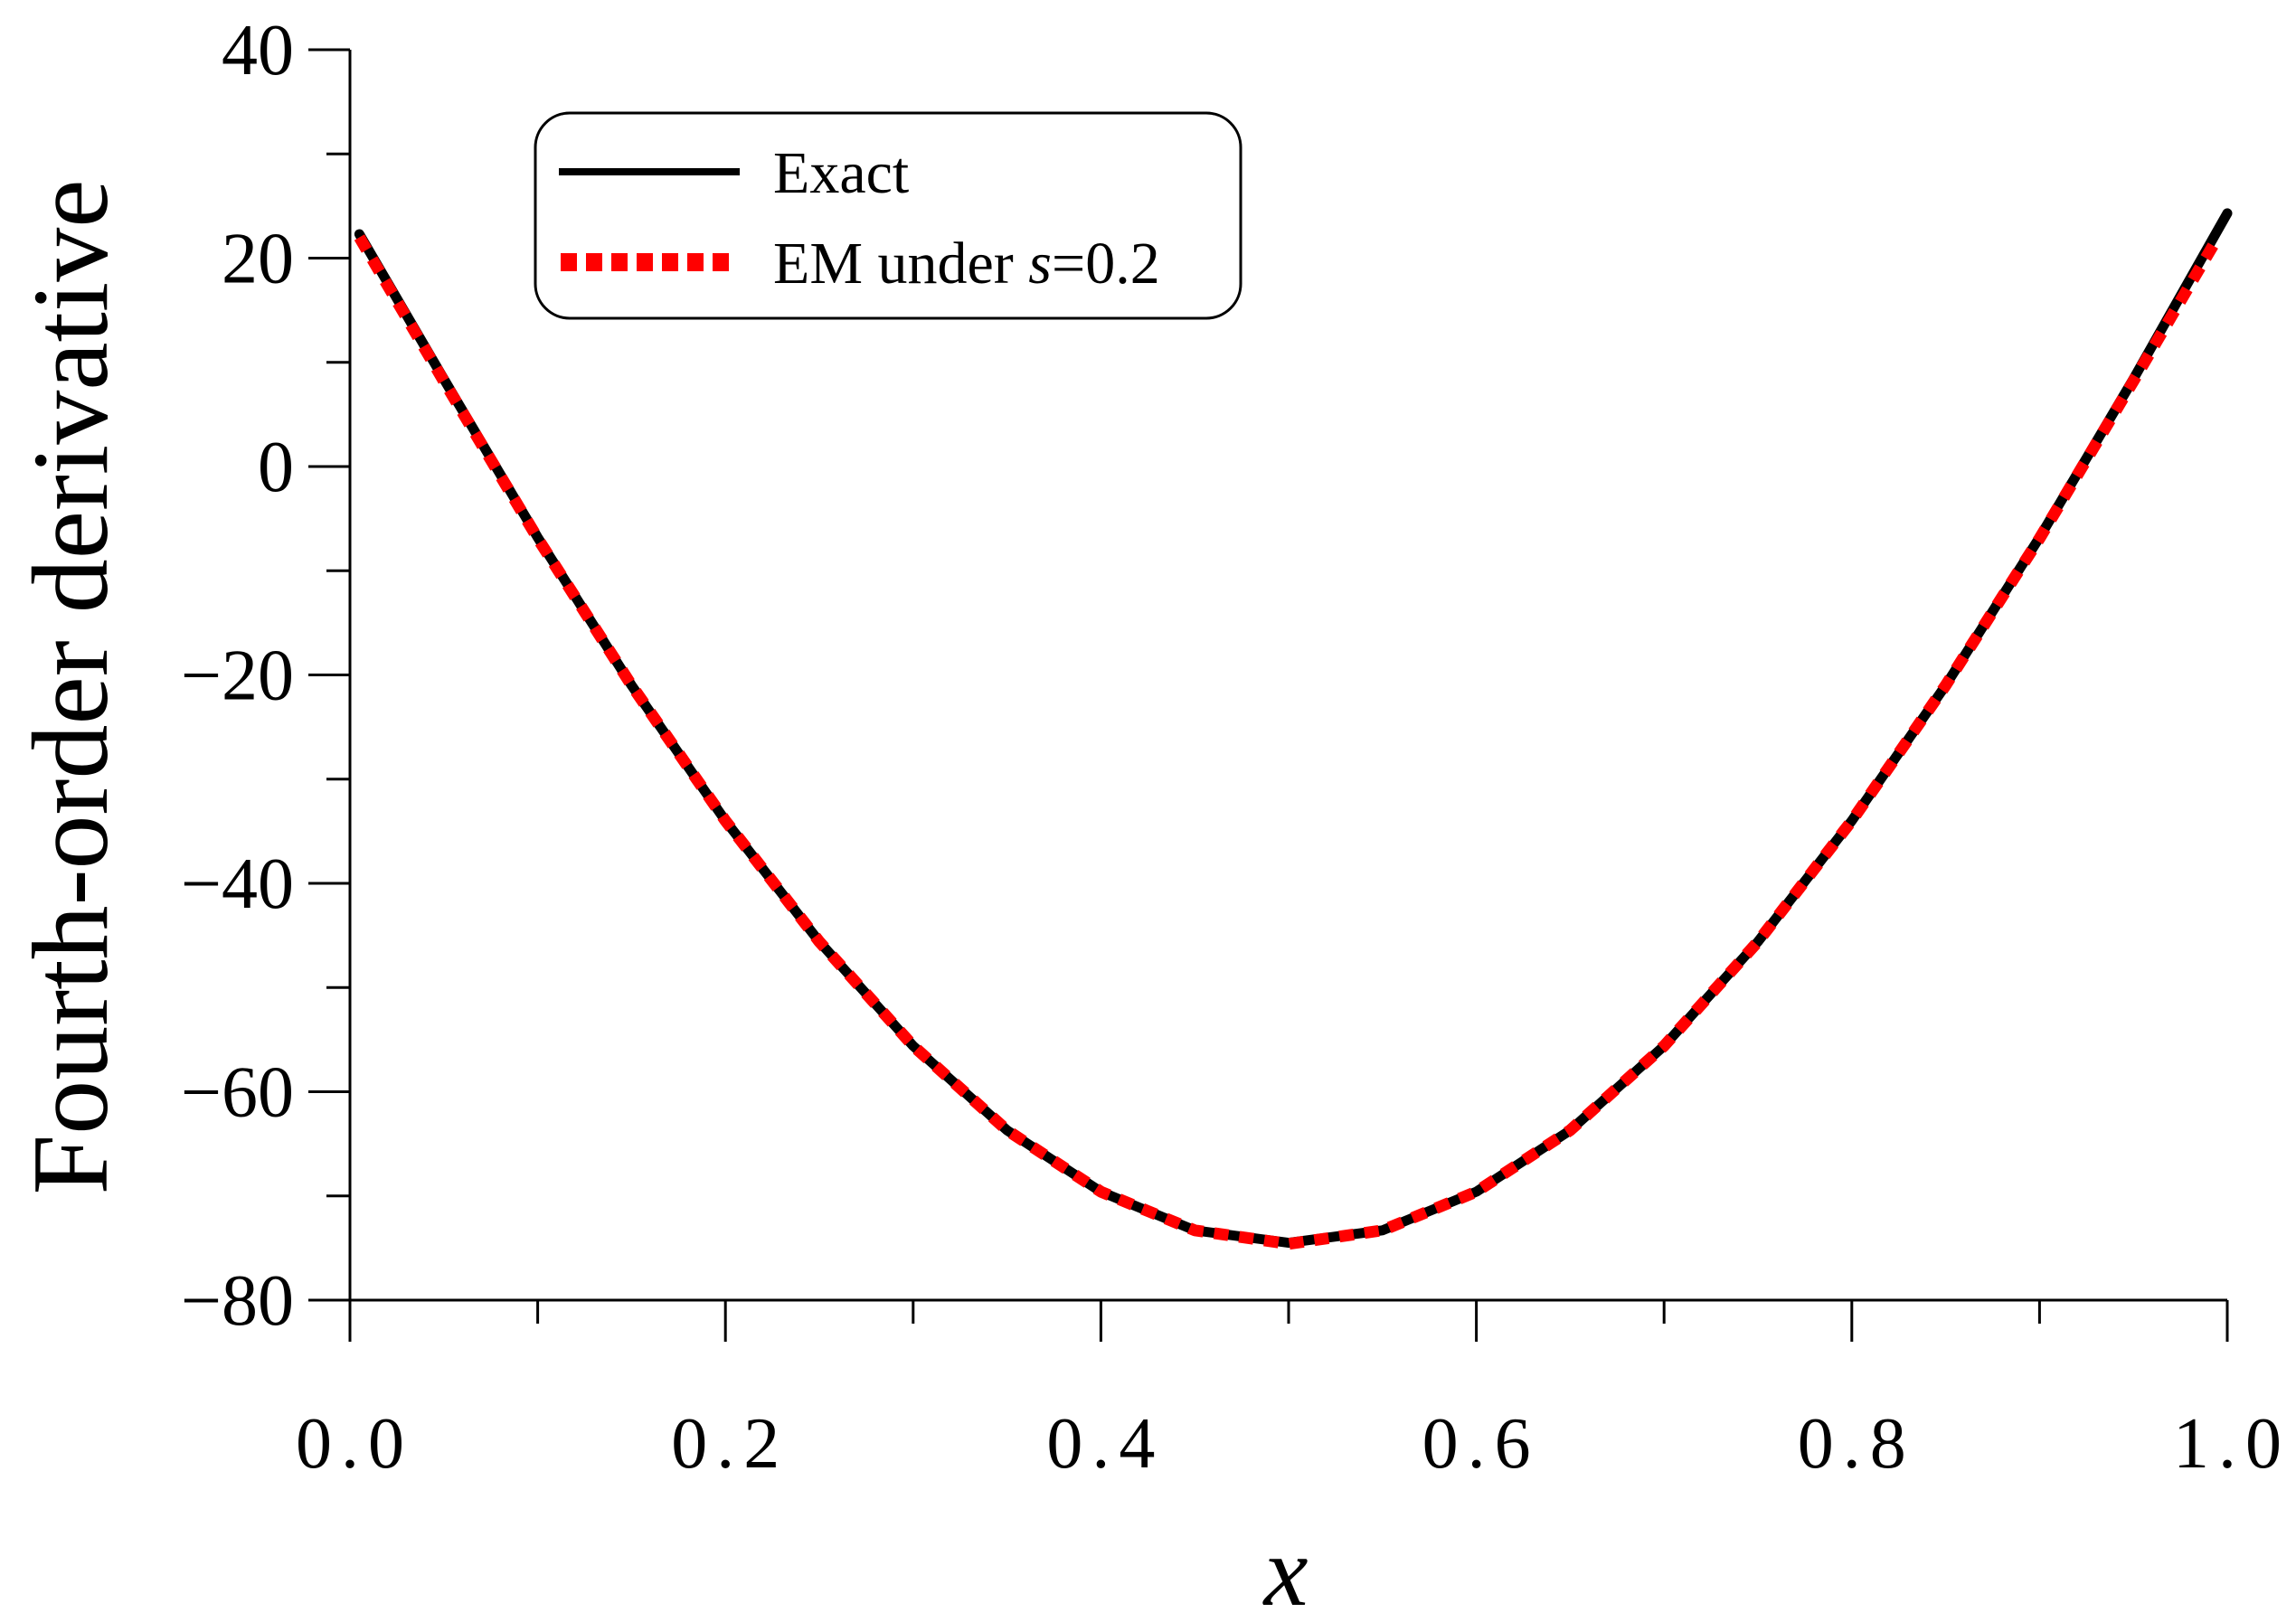 This screenshot has width=2296, height=1622. Describe the element at coordinates (258, 259) in the screenshot. I see `y-tick-label: 20` at that location.